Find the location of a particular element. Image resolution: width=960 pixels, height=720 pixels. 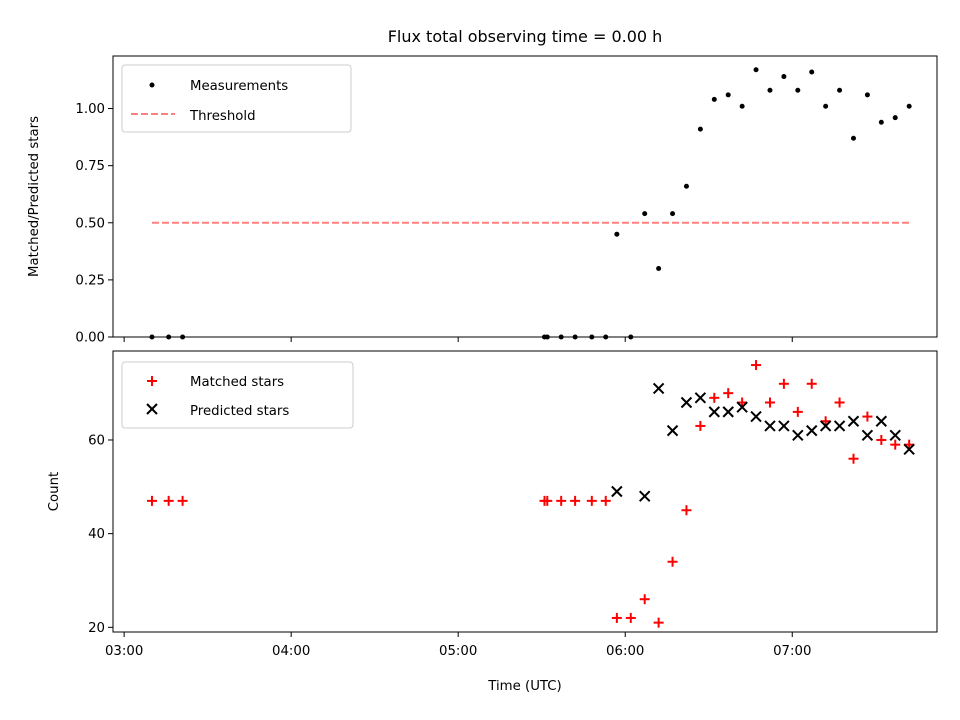

legend-predicted-label: Predicted stars is located at coordinates (239, 411).